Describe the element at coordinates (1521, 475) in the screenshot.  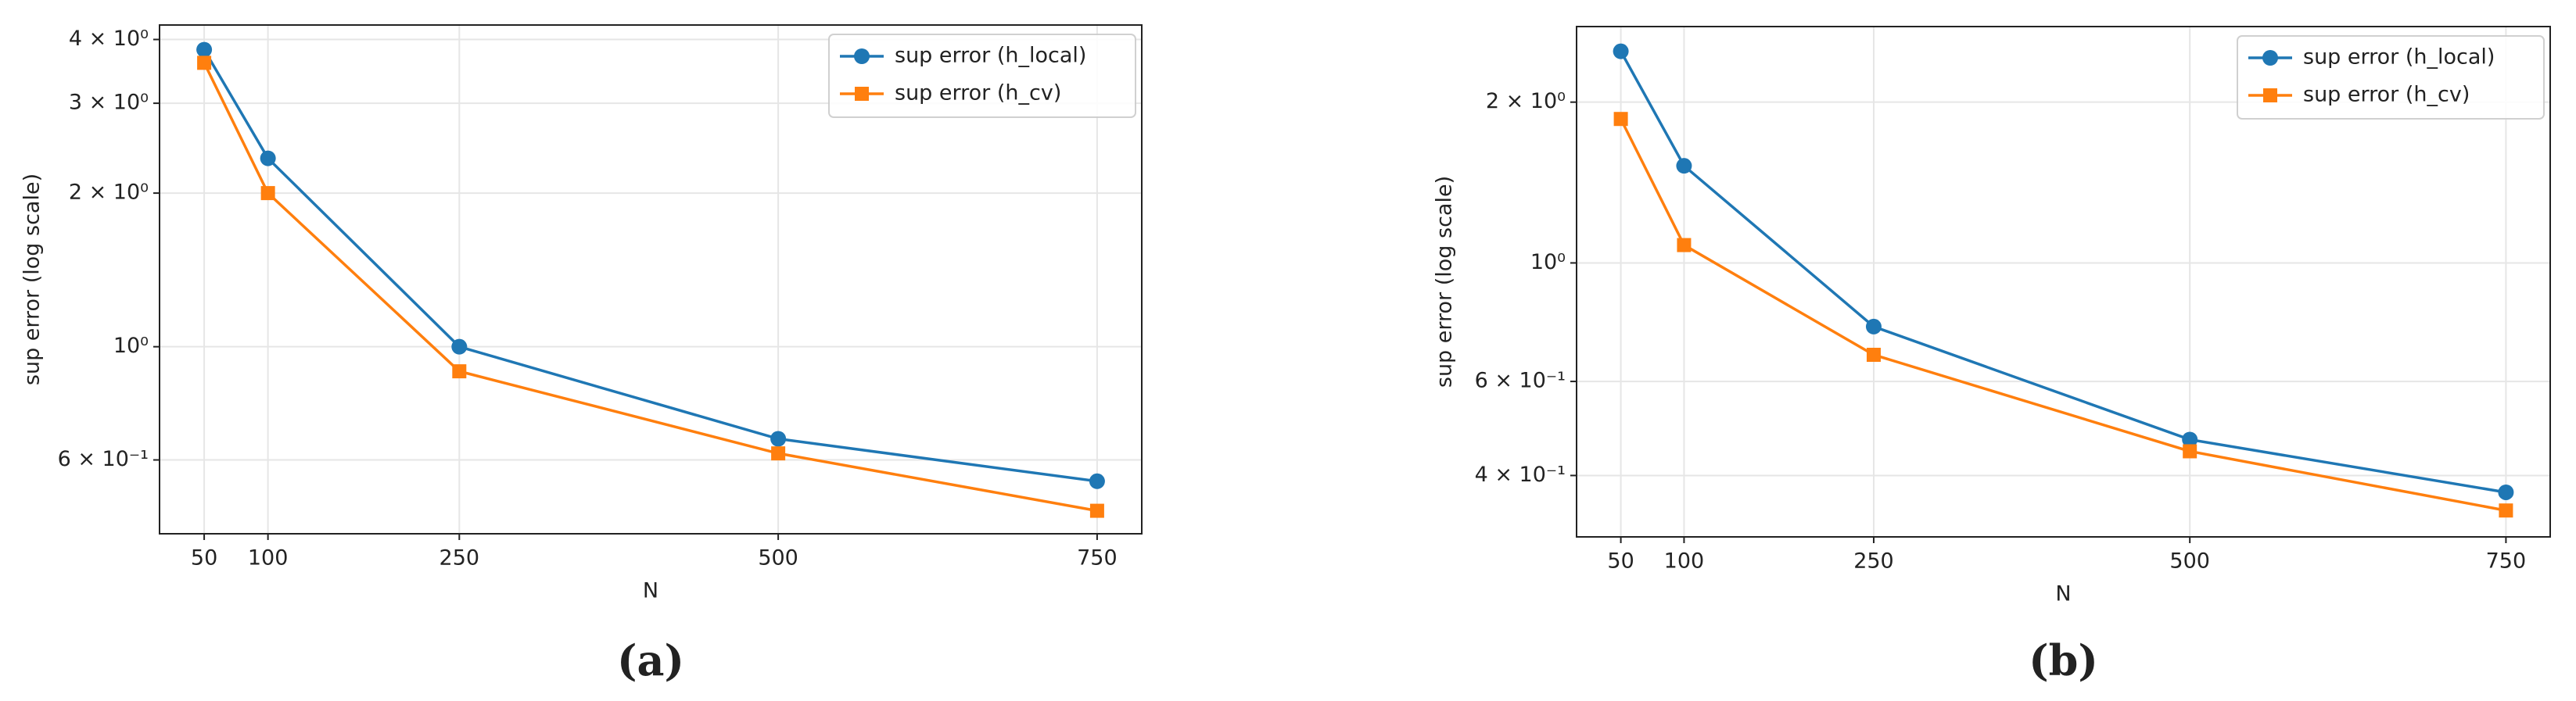
I see `y-tick-label: 4 × 10⁻¹` at that location.